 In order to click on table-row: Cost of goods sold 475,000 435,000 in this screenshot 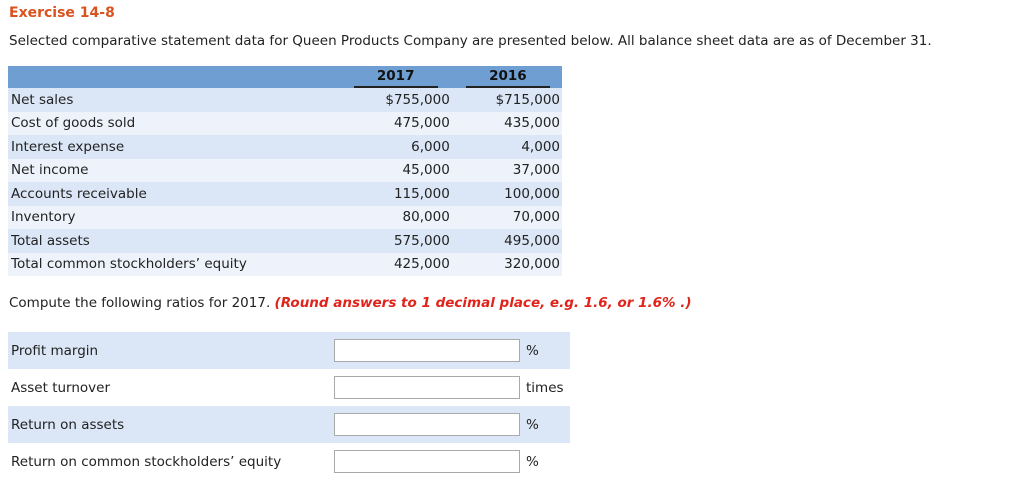, I will do `click(285, 123)`.